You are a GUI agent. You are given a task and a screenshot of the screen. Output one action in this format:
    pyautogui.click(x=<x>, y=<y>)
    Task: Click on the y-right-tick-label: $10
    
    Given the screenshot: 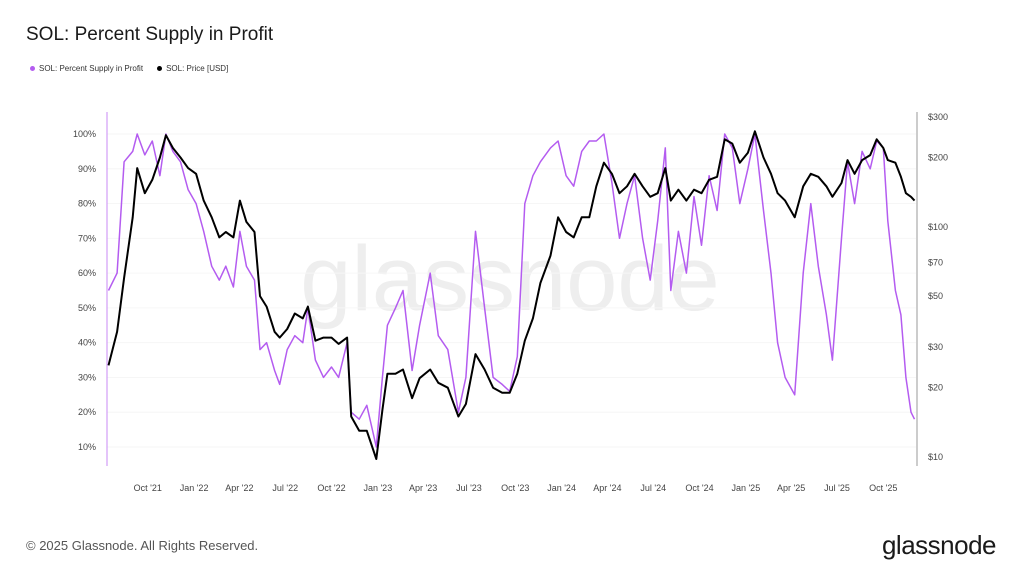 What is the action you would take?
    pyautogui.click(x=935, y=457)
    